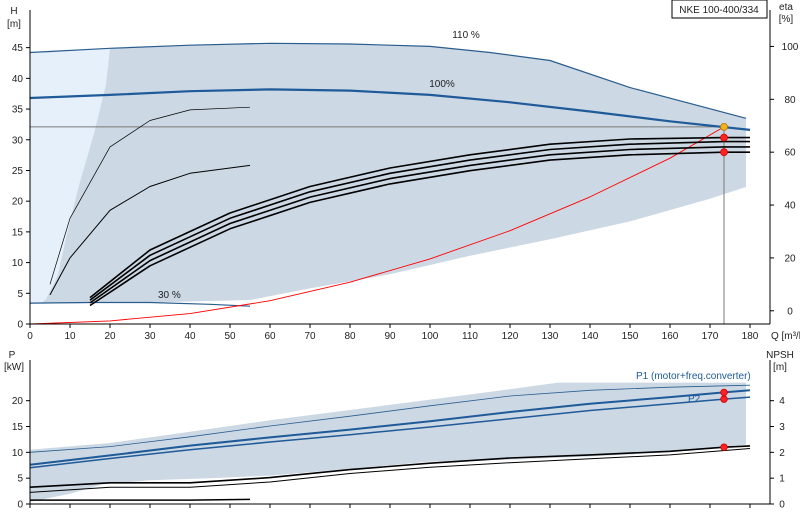 Image resolution: width=800 pixels, height=520 pixels. What do you see at coordinates (110, 336) in the screenshot?
I see `q-x-tick-label: 20` at bounding box center [110, 336].